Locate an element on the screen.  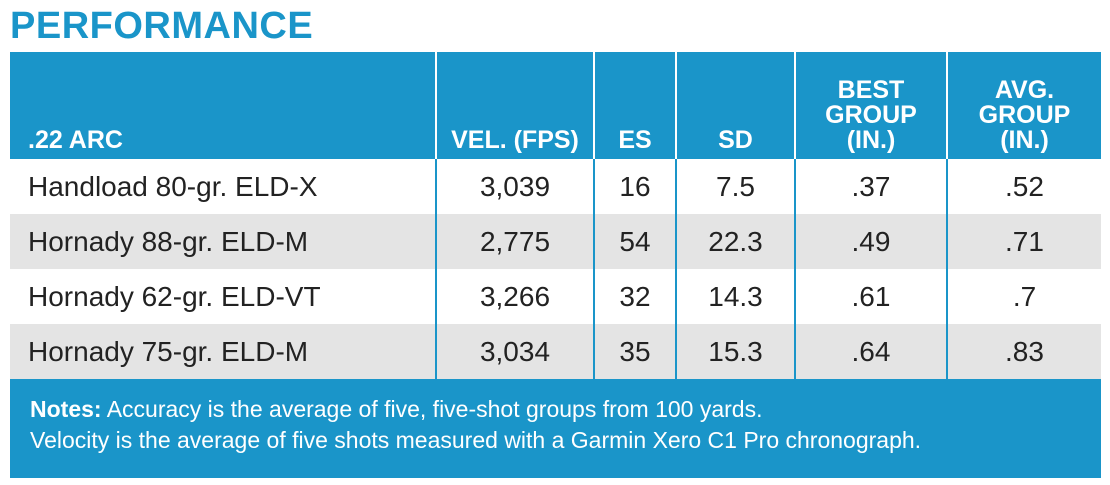
header-best-line1: BEST is located at coordinates (871, 90).